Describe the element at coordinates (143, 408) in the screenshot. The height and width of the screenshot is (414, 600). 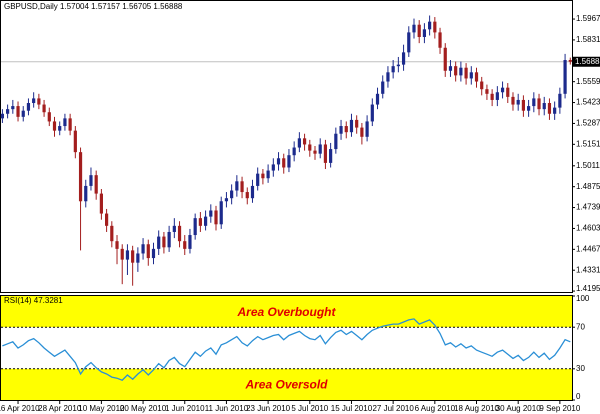
I see `x-tick-label: 20 May 2010` at that location.